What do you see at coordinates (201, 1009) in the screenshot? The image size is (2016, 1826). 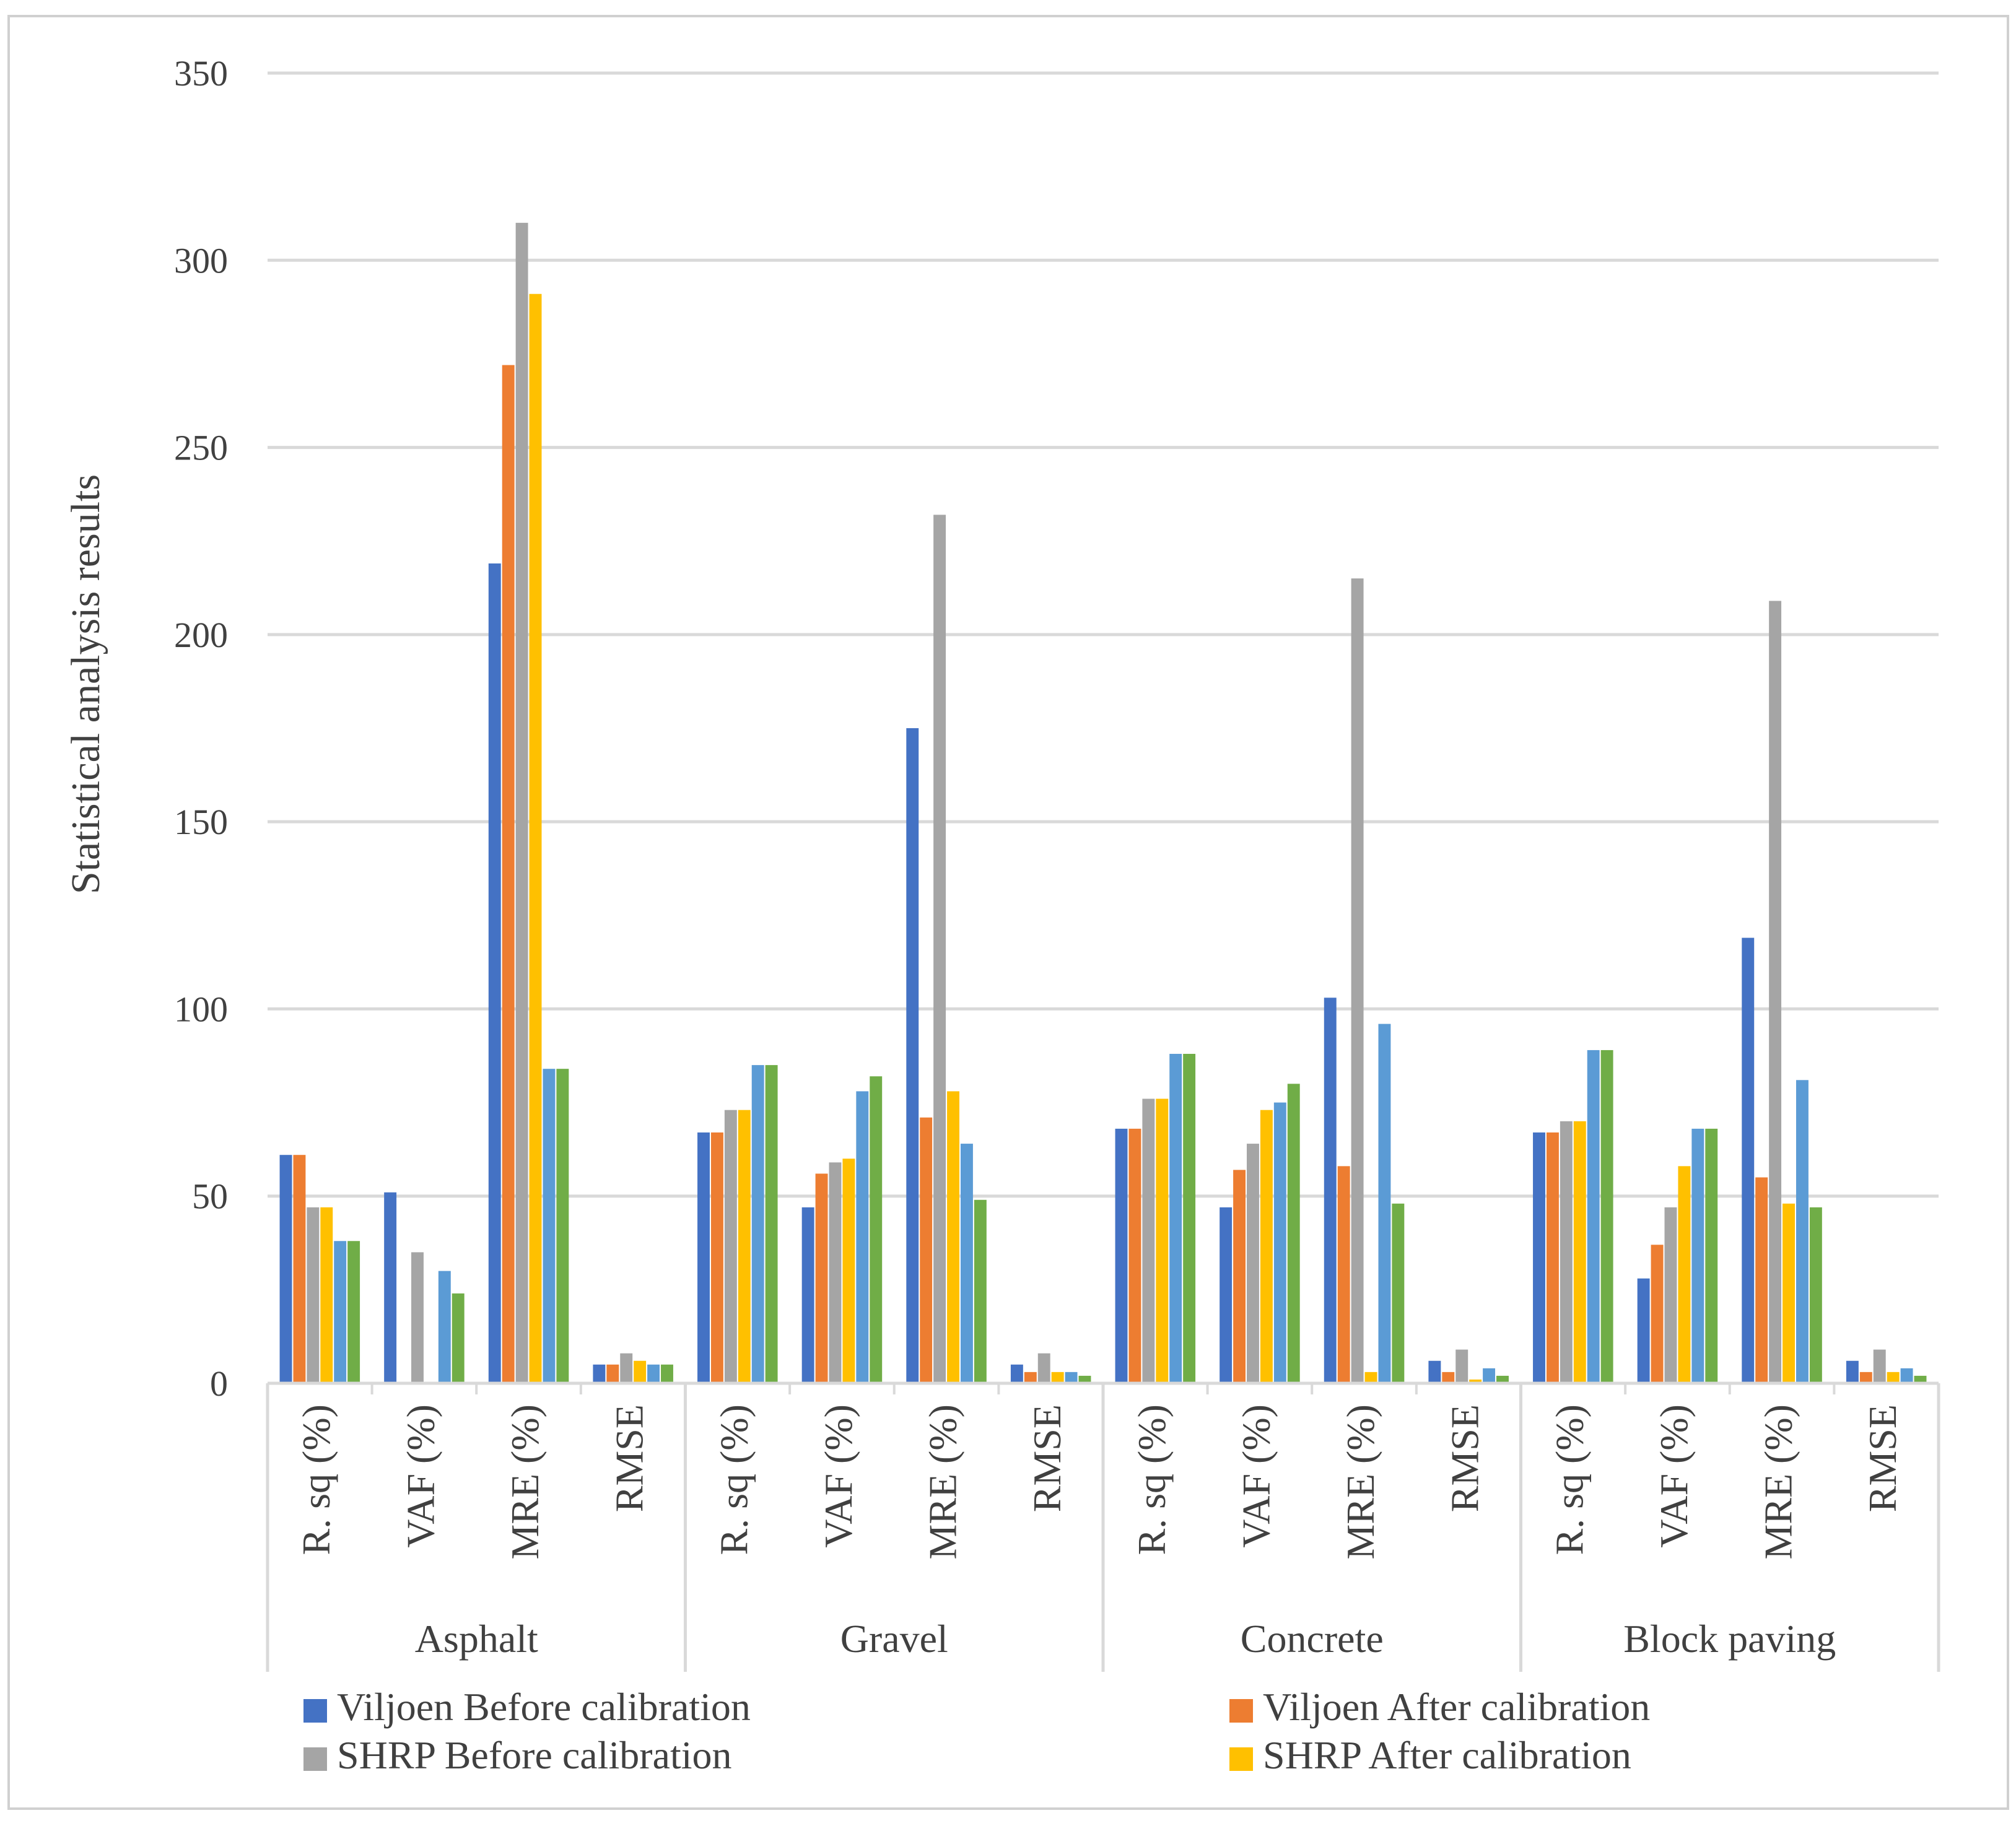 I see `y-tick-label: 100` at bounding box center [201, 1009].